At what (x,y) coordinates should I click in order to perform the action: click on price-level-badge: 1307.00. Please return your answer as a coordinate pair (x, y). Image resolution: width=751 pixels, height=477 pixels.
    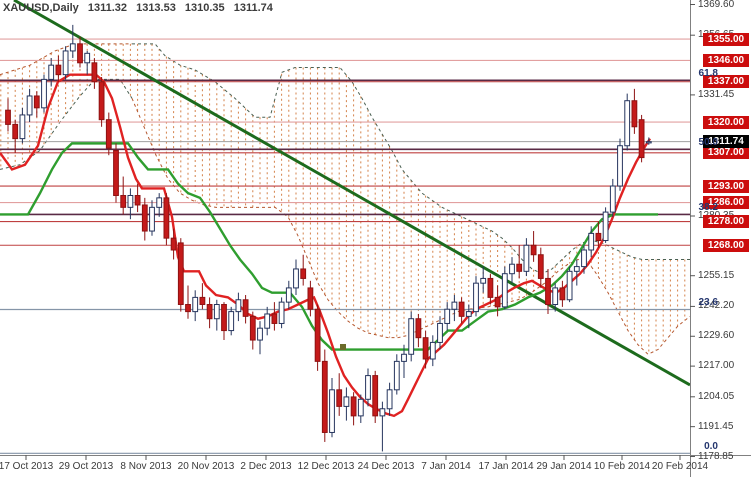
    Looking at the image, I should click on (726, 153).